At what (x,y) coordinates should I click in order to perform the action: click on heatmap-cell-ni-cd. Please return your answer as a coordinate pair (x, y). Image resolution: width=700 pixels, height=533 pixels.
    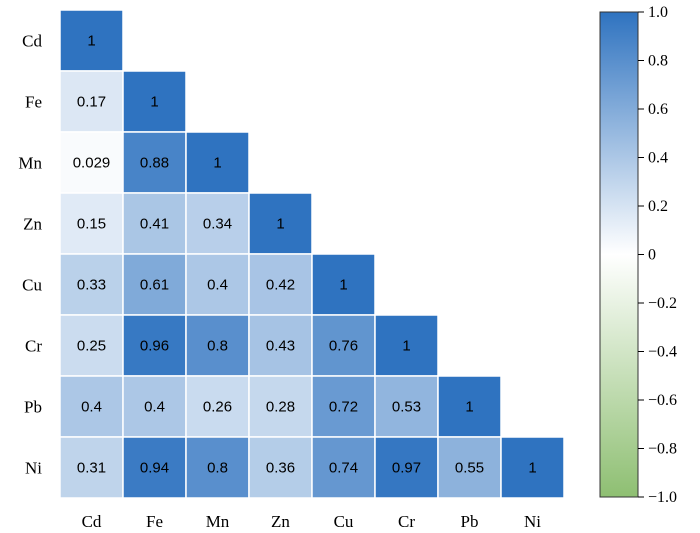
    Looking at the image, I should click on (91, 467).